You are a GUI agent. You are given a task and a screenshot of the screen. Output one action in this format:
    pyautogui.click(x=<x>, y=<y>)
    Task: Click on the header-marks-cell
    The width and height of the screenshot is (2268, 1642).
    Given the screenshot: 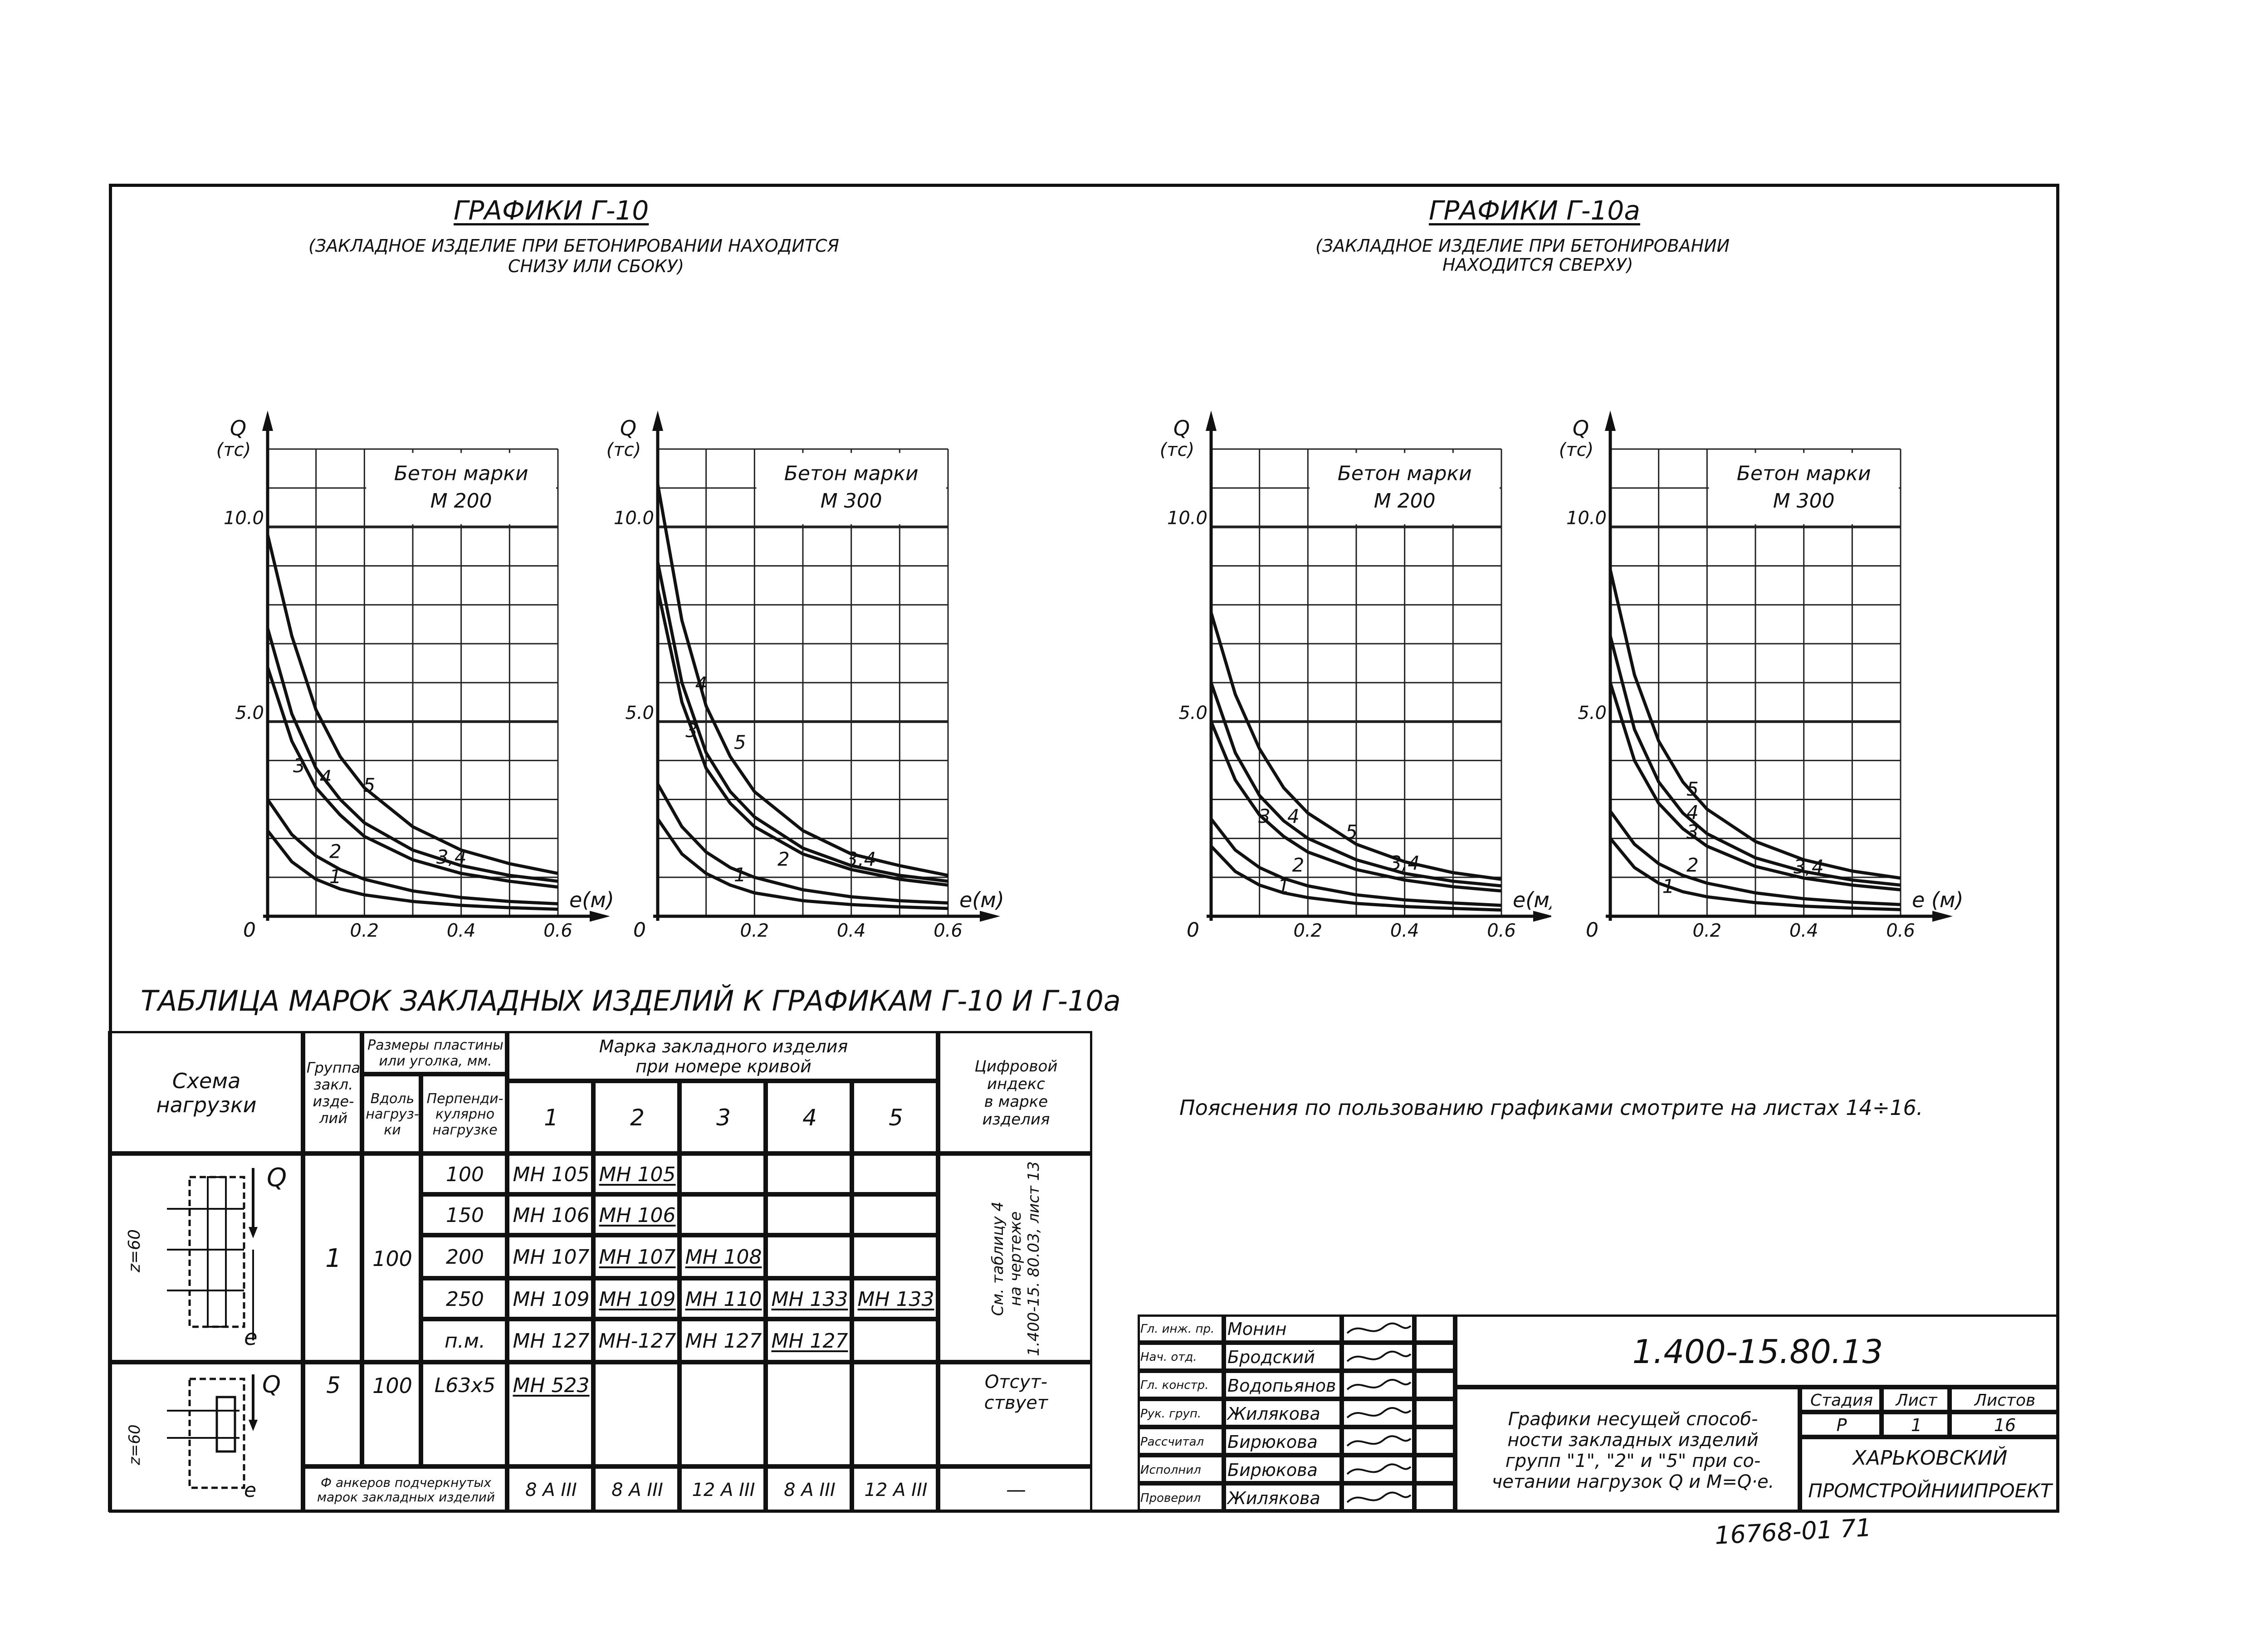 What is the action you would take?
    pyautogui.click(x=723, y=1056)
    